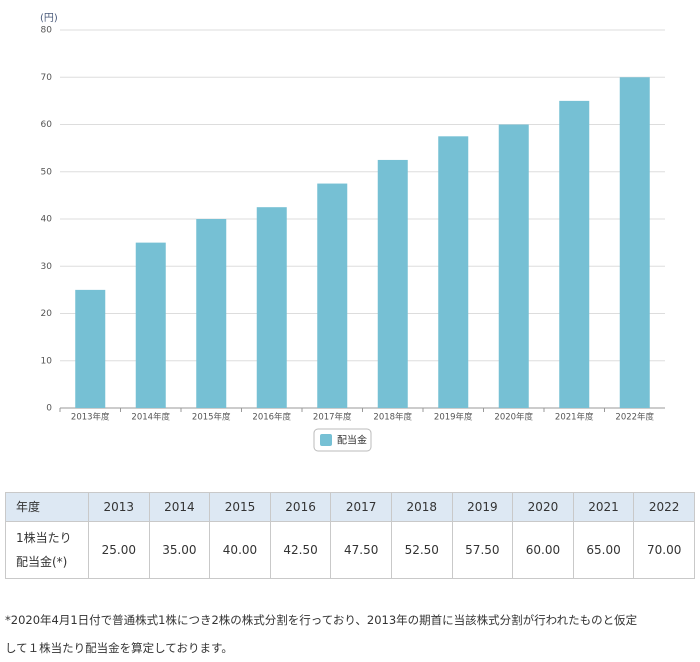  I want to click on y-tick-label: 0, so click(49, 409).